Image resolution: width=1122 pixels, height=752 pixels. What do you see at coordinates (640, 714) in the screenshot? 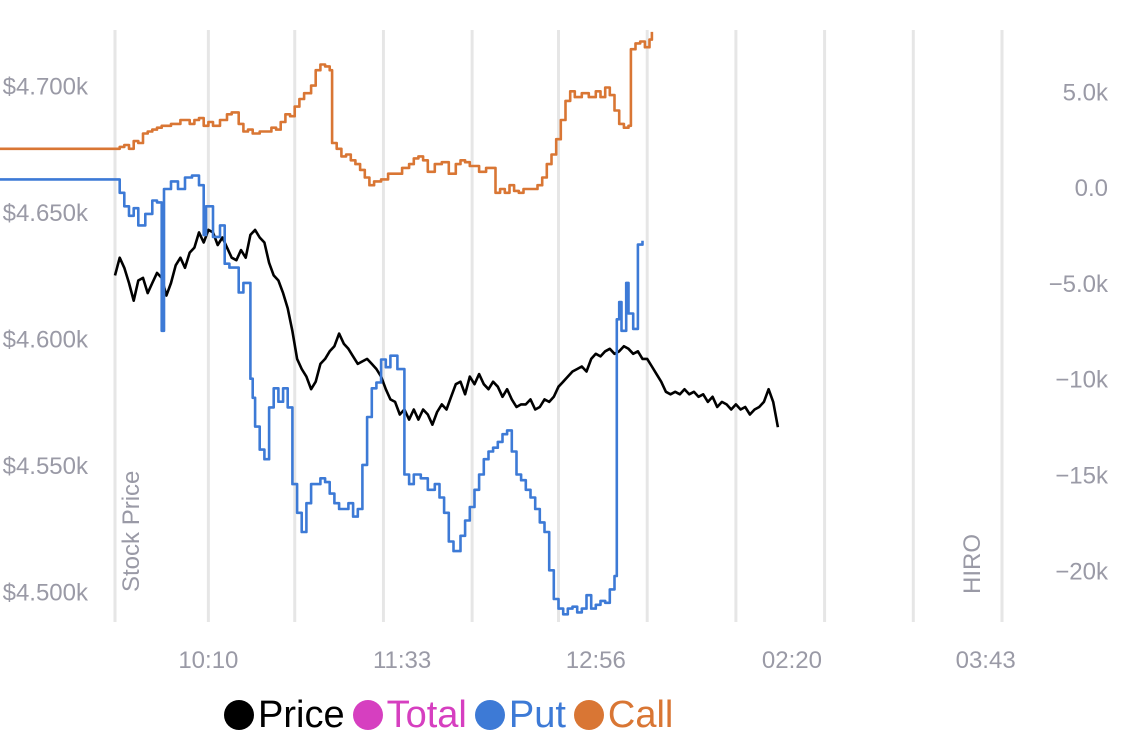
I see `legend-label: Call` at bounding box center [640, 714].